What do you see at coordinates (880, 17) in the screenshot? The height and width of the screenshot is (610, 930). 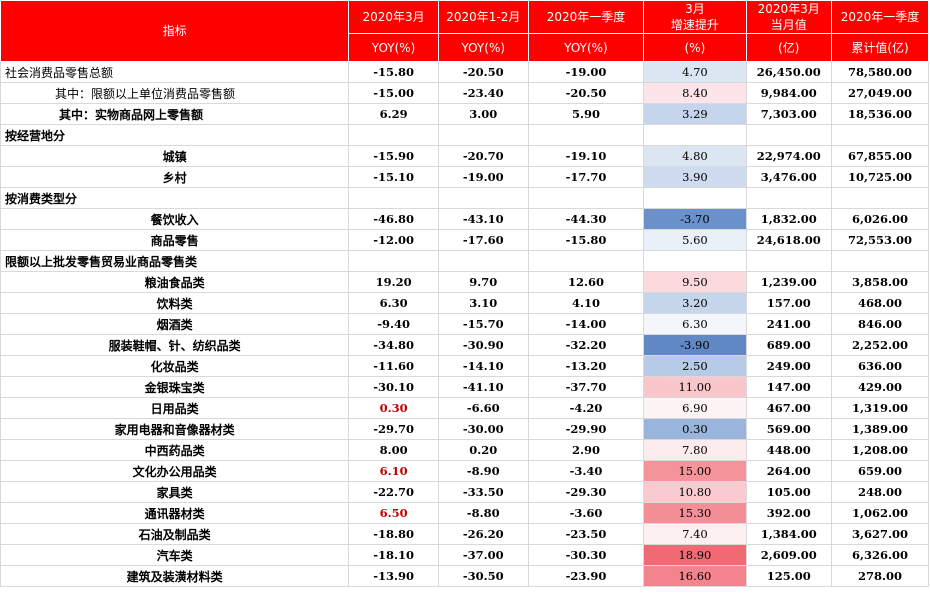 I see `header-cum-top: 2020年一季度` at bounding box center [880, 17].